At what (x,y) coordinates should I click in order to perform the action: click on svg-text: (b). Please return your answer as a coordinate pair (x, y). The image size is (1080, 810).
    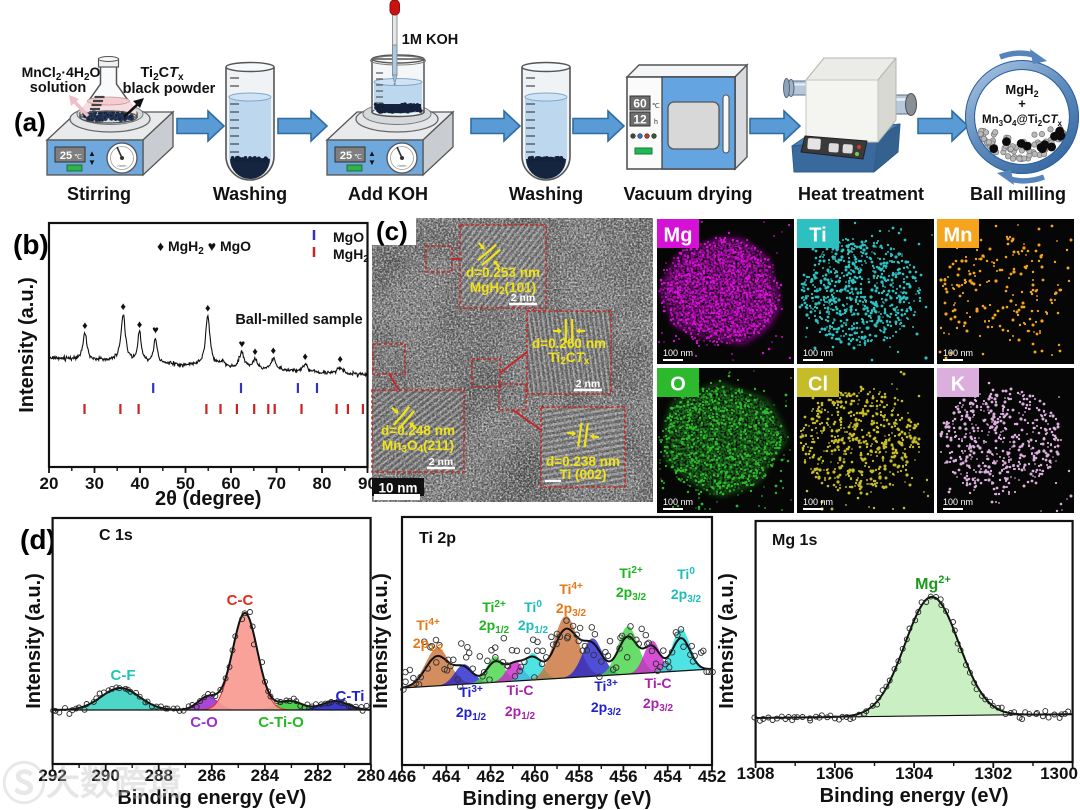
    Looking at the image, I should click on (31, 244).